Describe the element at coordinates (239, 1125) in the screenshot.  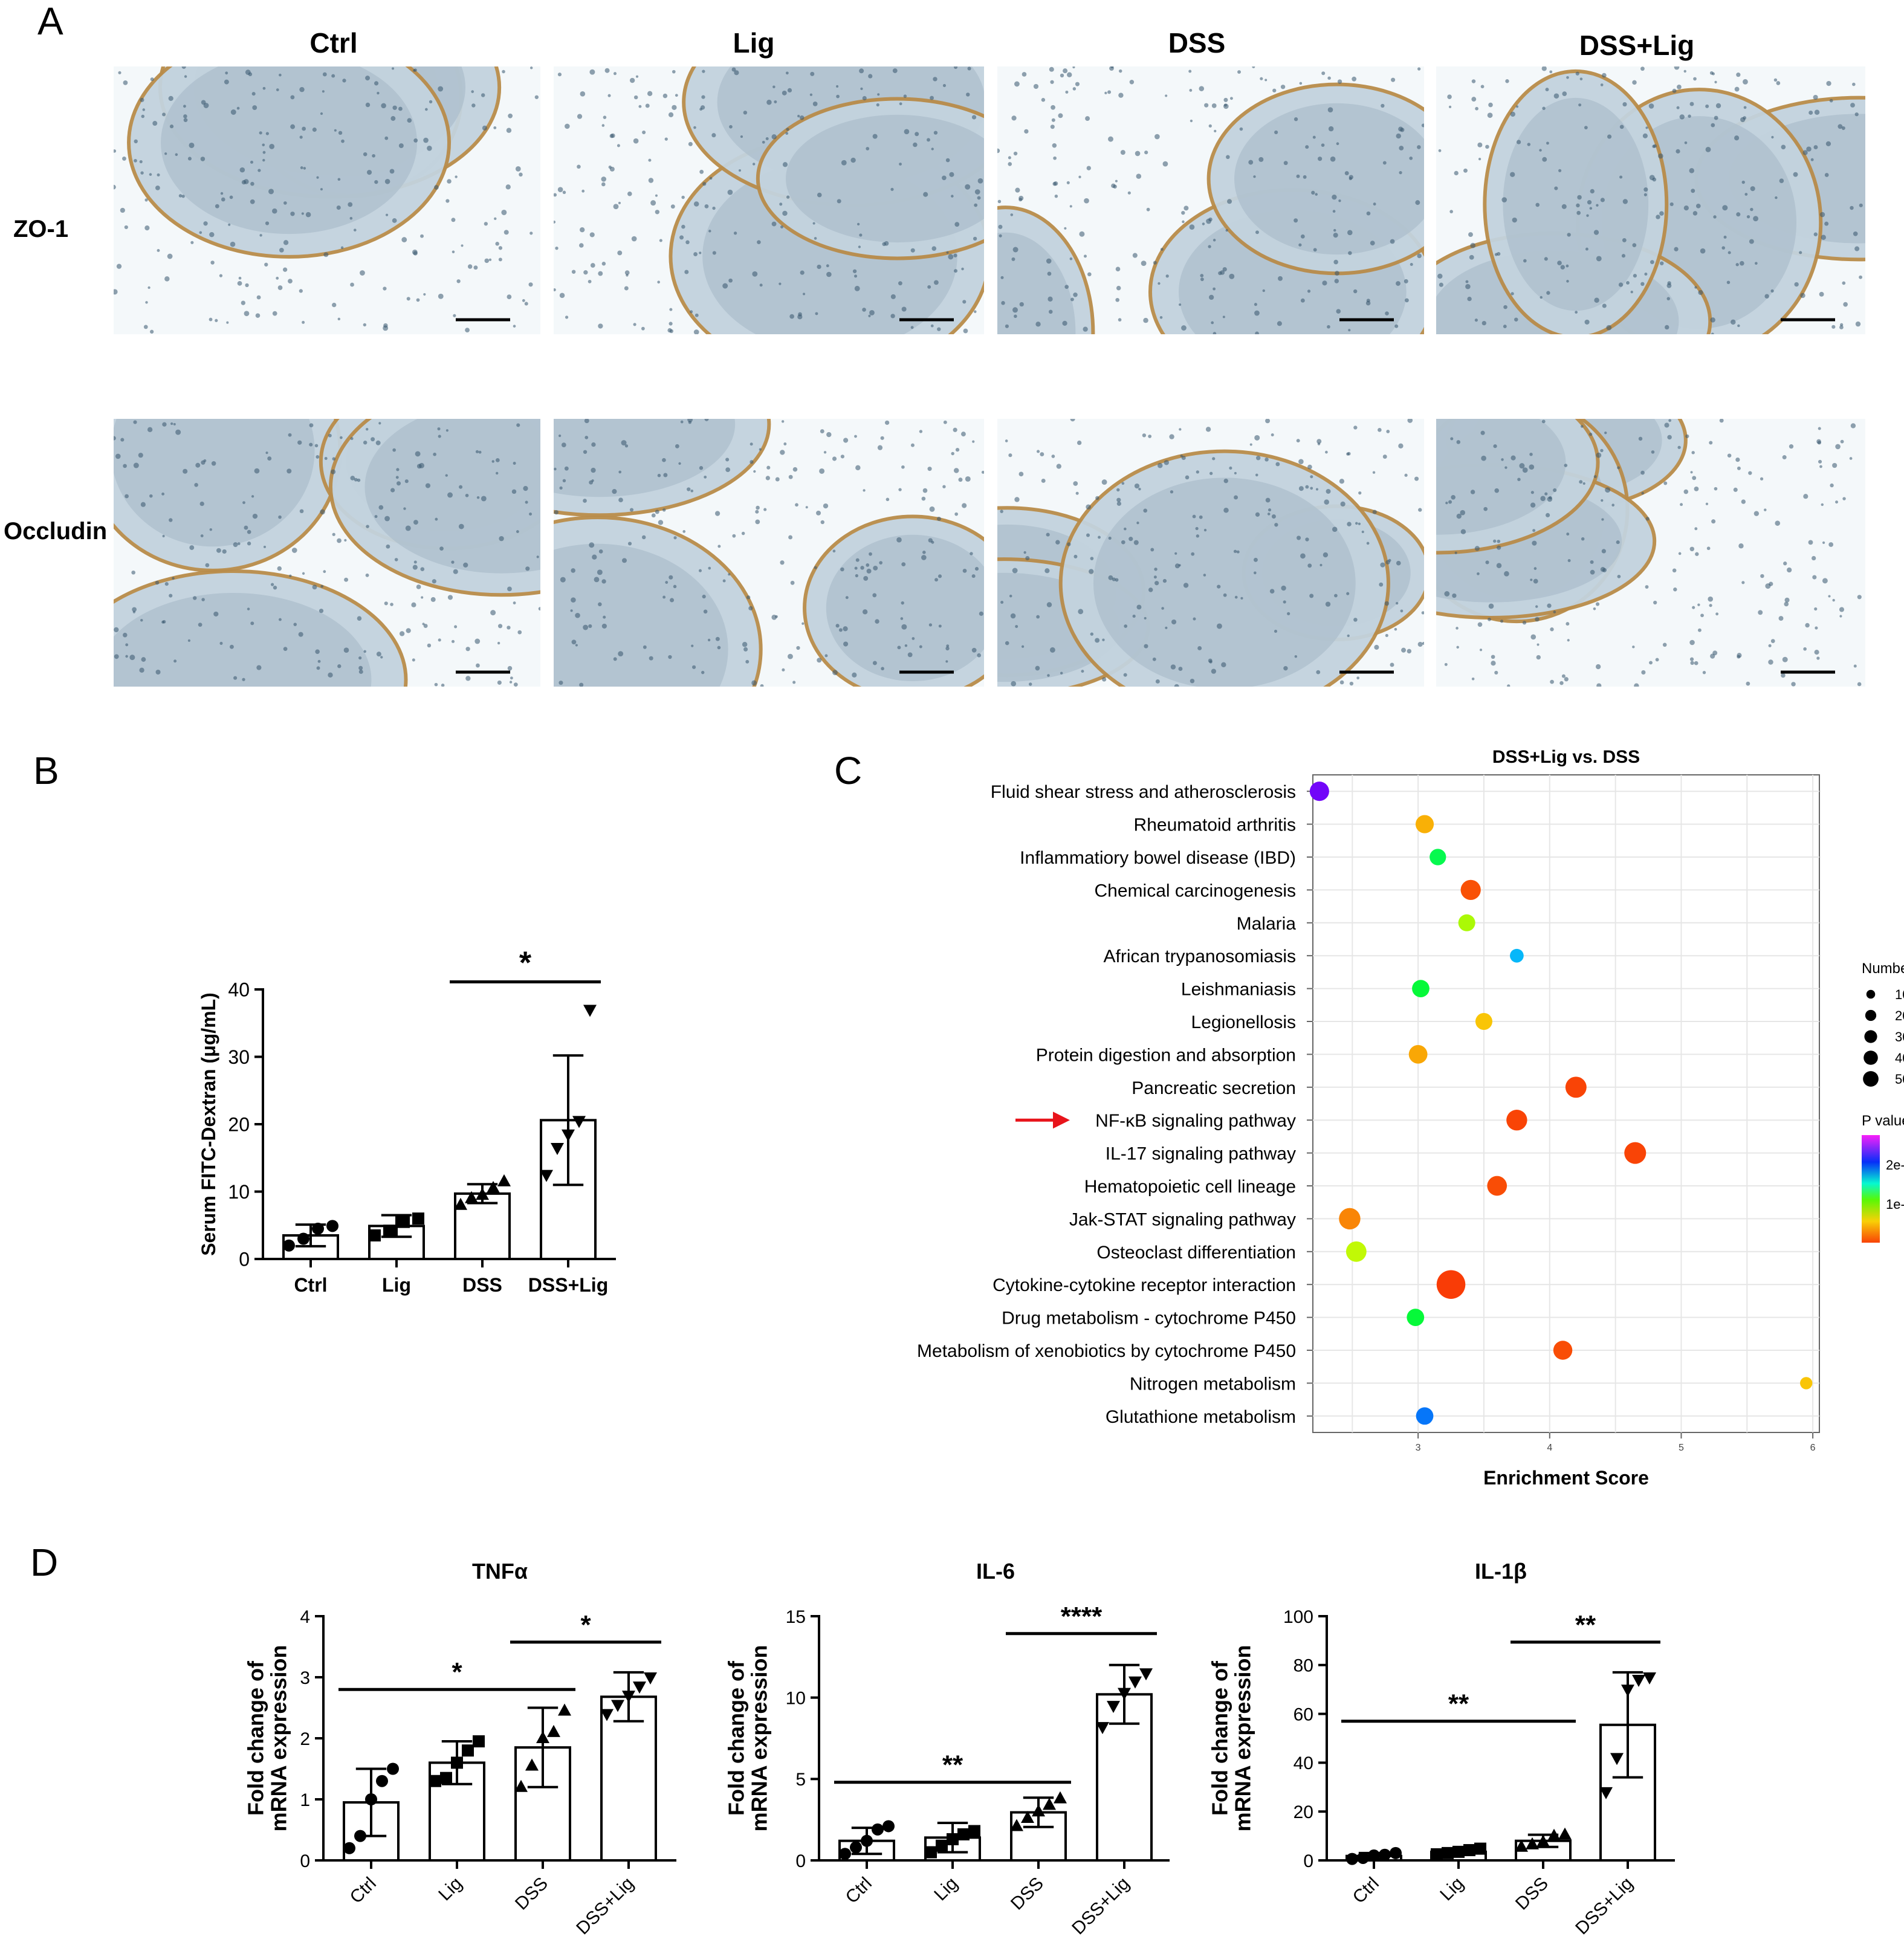
I see `y-tick-label: 20` at that location.